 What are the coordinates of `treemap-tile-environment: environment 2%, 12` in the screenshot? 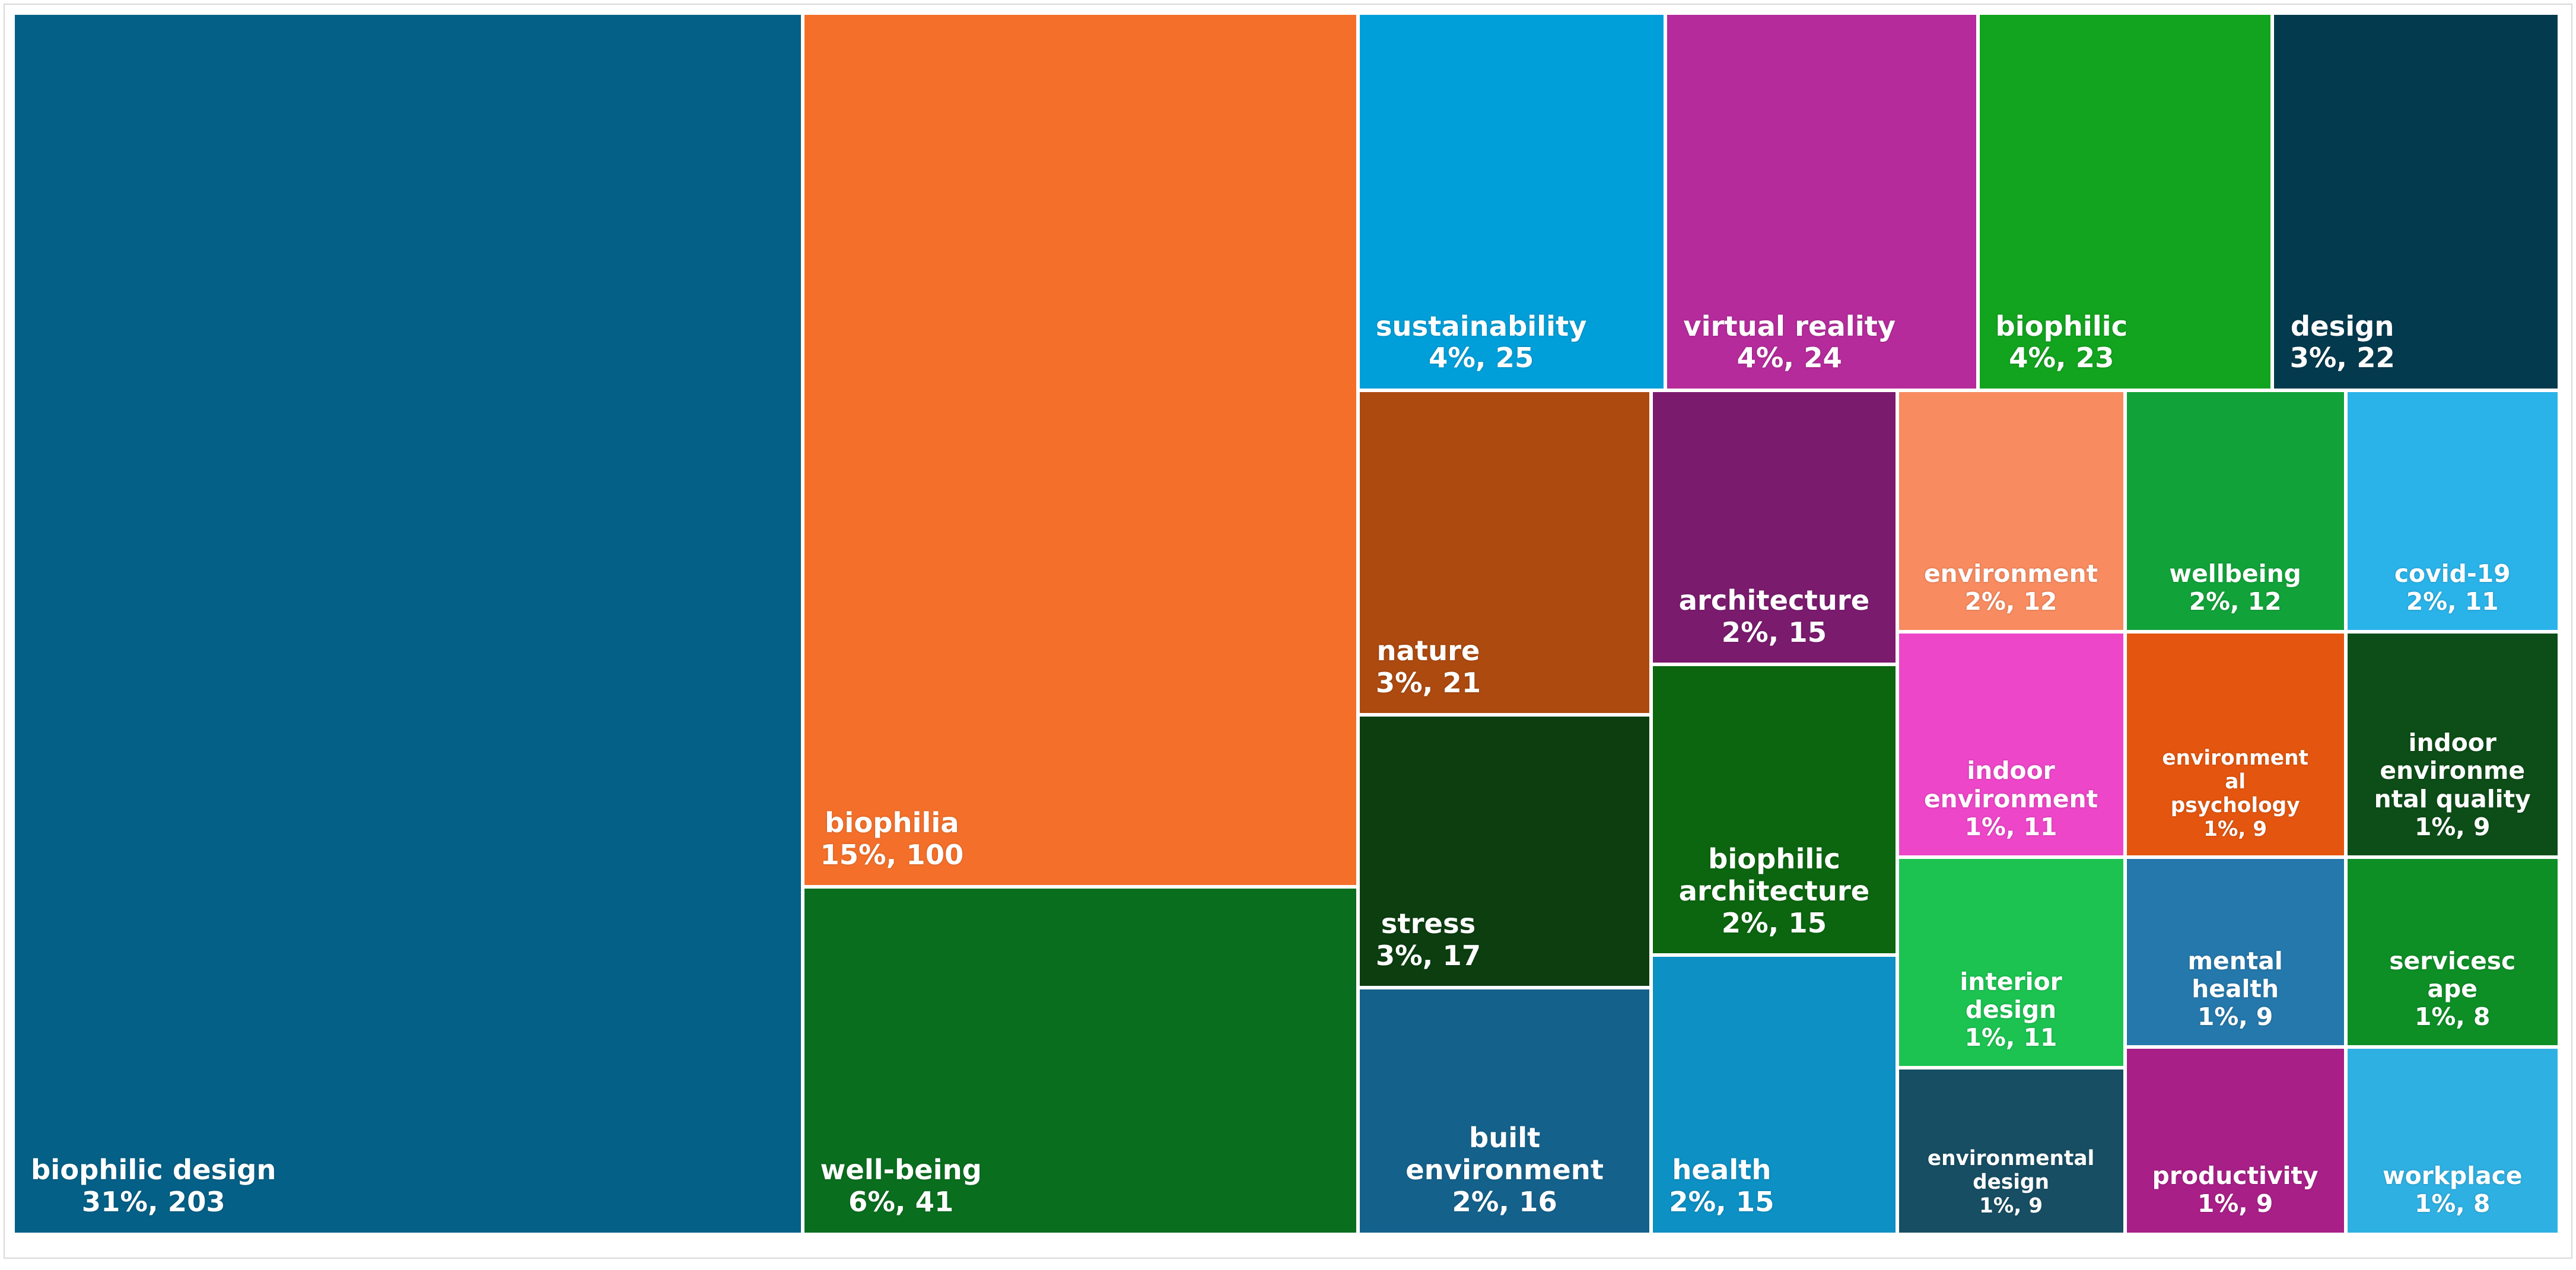 It's located at (2011, 511).